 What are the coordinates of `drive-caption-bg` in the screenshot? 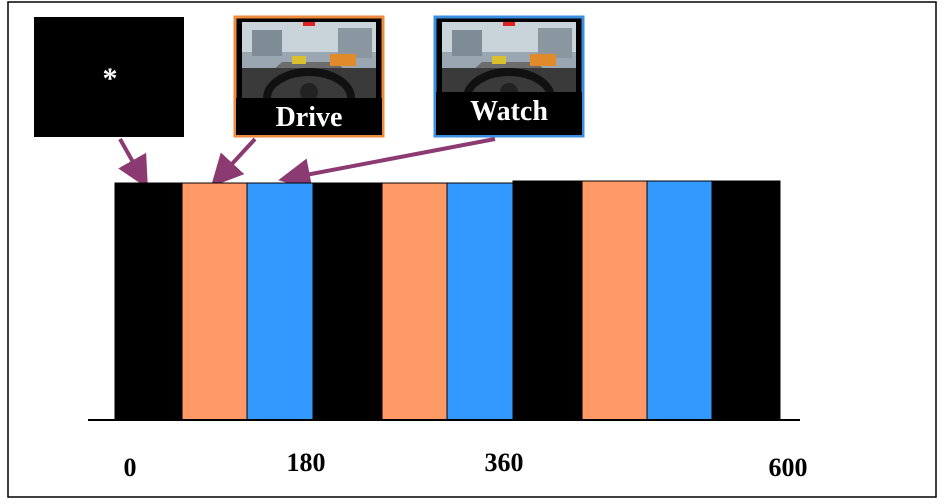 It's located at (309, 116).